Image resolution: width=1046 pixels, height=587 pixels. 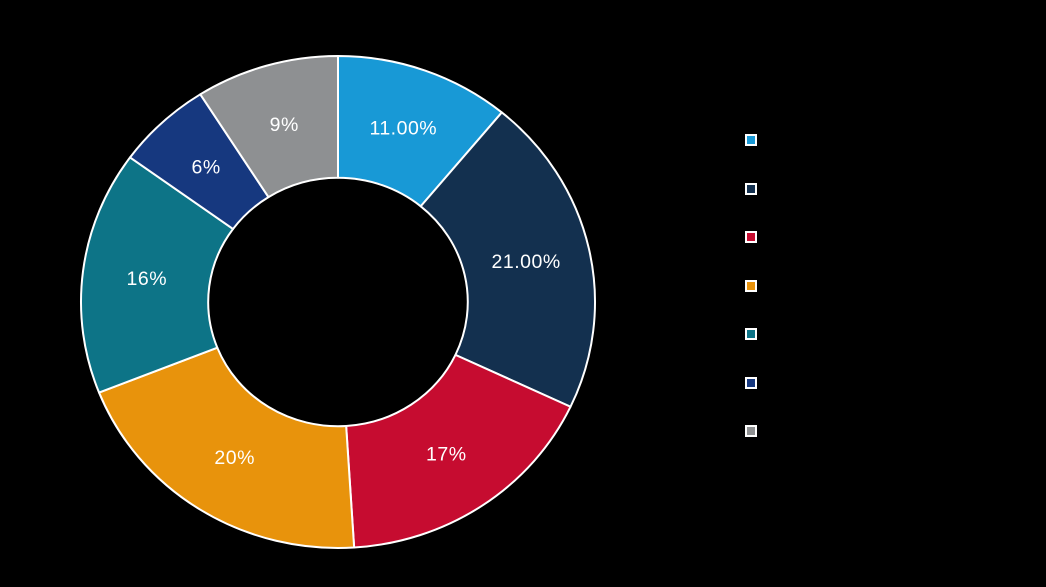 What do you see at coordinates (403, 128) in the screenshot?
I see `slice-label: 11.00%` at bounding box center [403, 128].